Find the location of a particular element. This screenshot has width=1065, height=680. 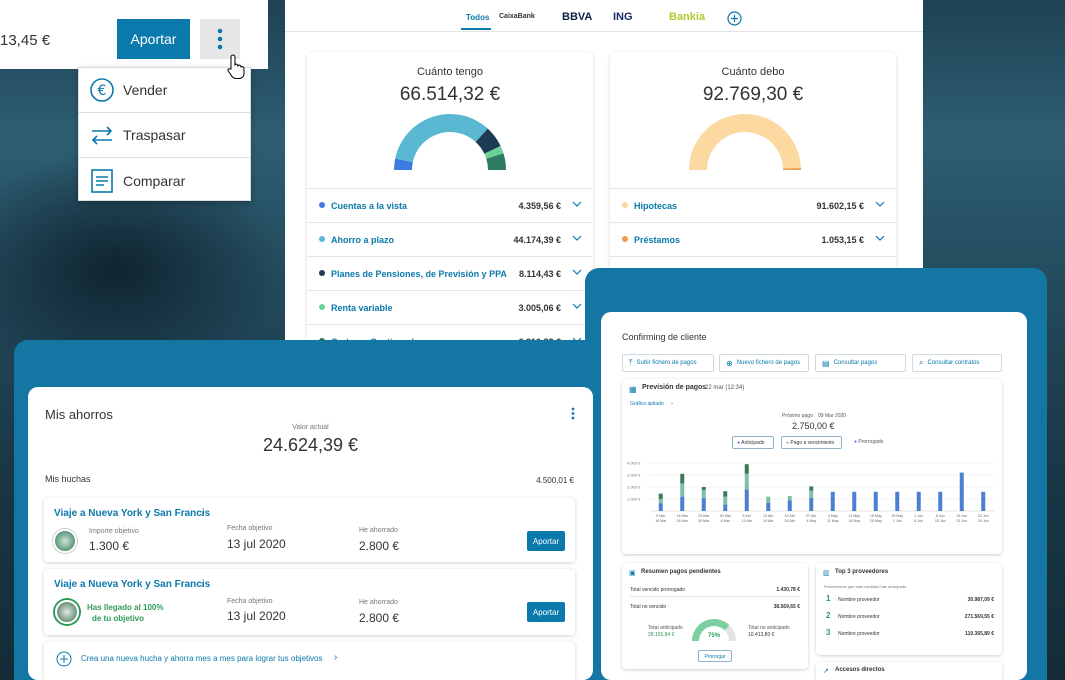

row-label: Cuentas a la vista is located at coordinates (369, 206).